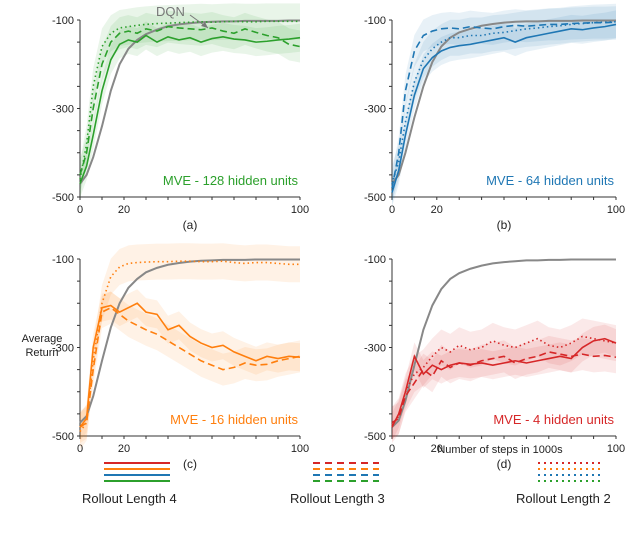  Describe the element at coordinates (129, 498) in the screenshot. I see `legend-label-rollout4: Rollout Length 4` at that location.